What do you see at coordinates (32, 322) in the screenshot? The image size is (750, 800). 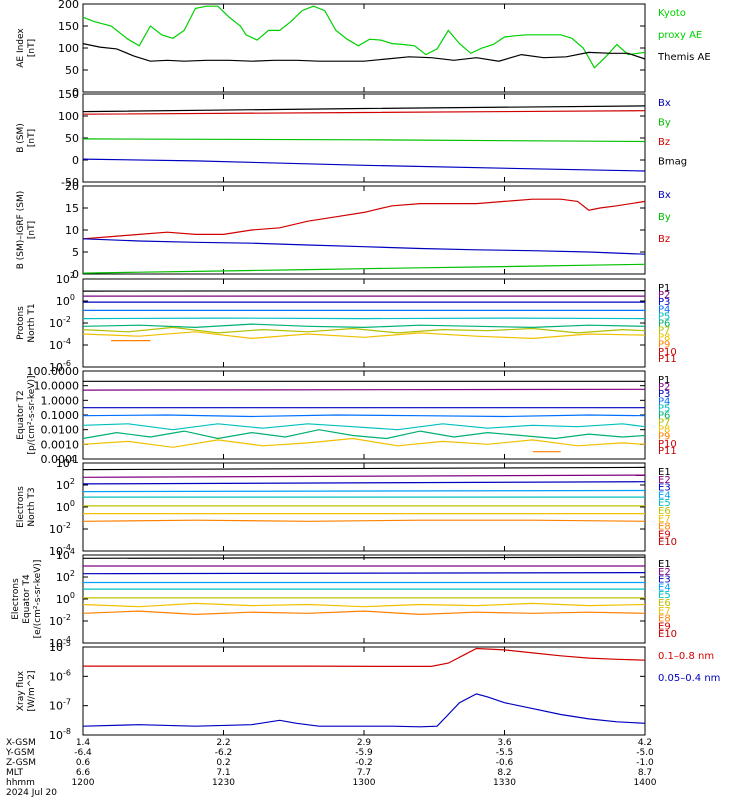 I see `panel-4-ylabel: North T1` at bounding box center [32, 322].